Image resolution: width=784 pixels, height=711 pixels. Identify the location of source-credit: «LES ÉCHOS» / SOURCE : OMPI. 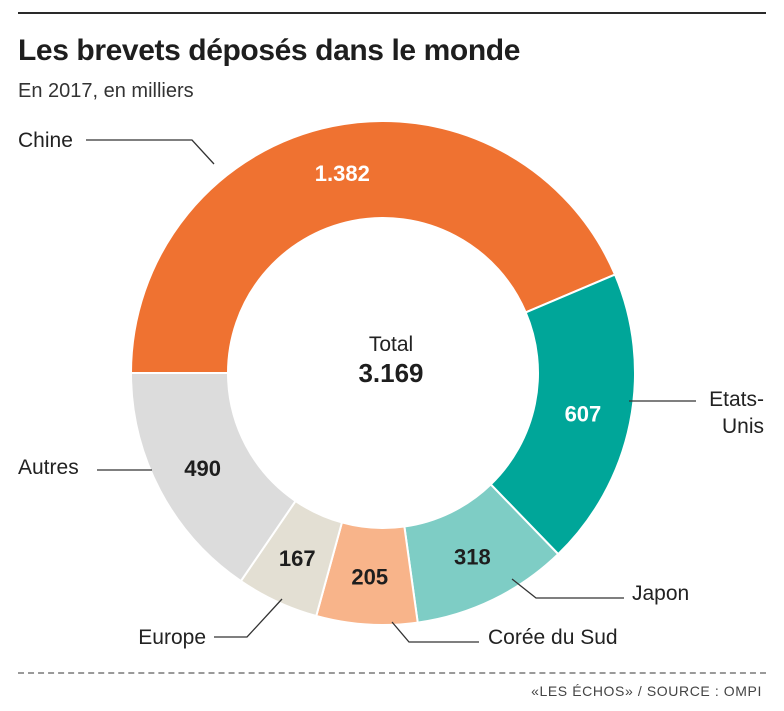
(646, 691).